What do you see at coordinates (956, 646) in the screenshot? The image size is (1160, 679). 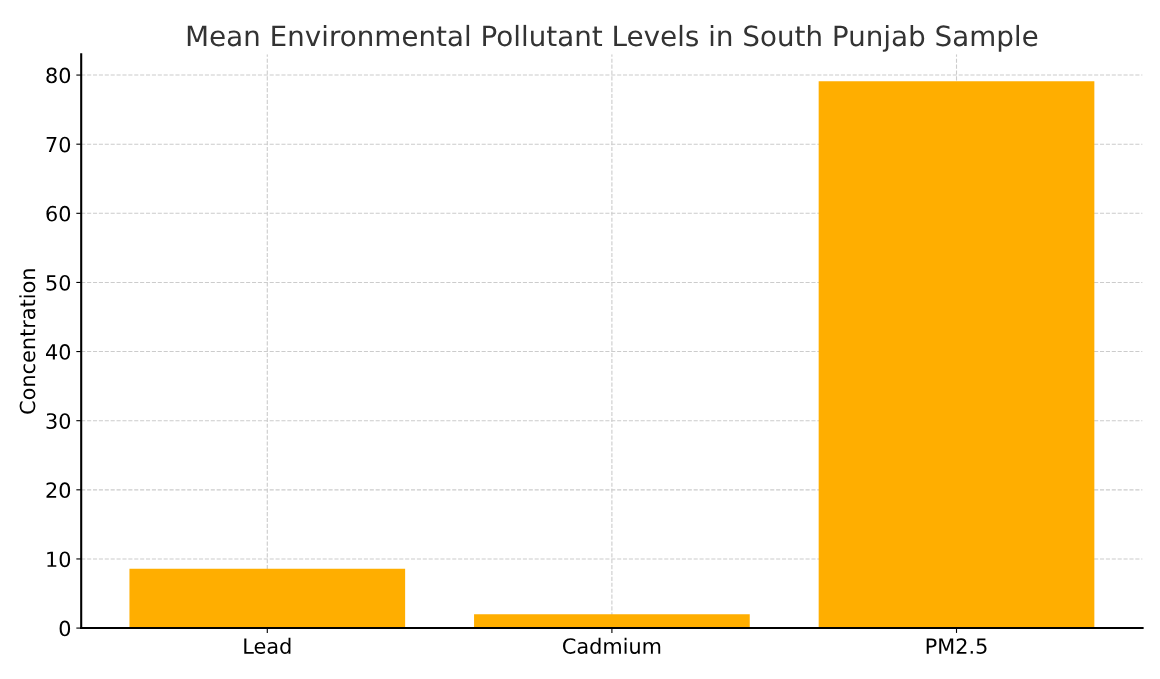 I see `x-tick-label: PM2.5` at bounding box center [956, 646].